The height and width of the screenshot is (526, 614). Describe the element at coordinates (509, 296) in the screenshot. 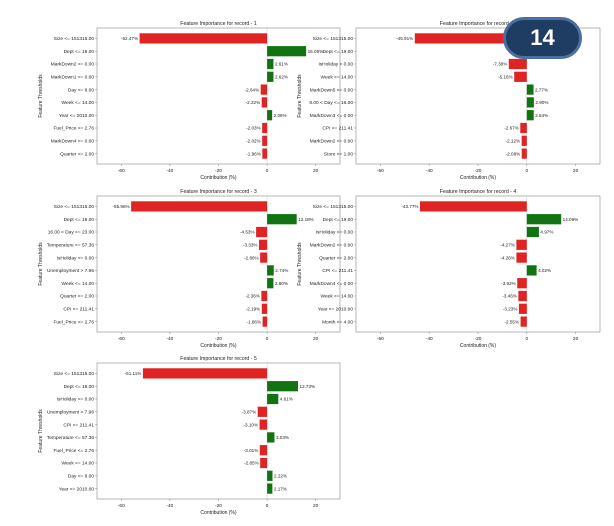

I see `chart4-value-label: -3.46%` at that location.